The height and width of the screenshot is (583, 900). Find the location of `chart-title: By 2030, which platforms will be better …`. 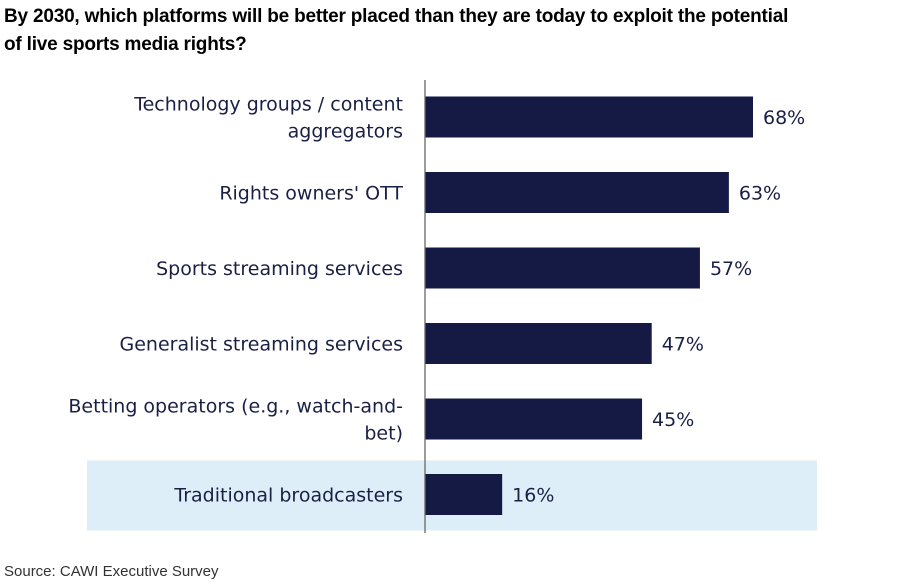

chart-title: By 2030, which platforms will be better … is located at coordinates (444, 31).